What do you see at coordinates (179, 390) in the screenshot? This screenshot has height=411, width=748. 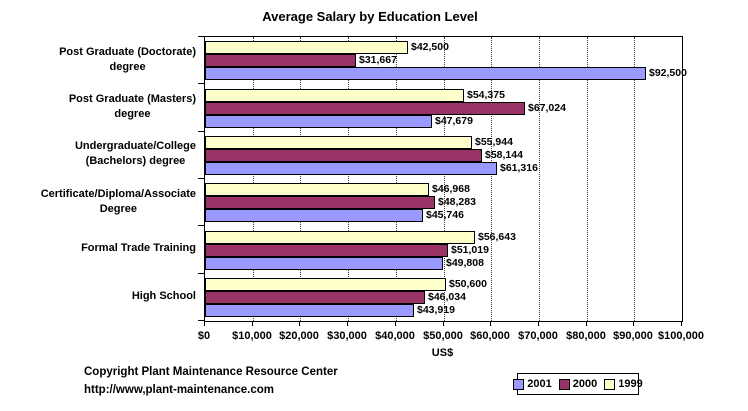 I see `copyright-line-2: http://www,plant-maintenance.com` at bounding box center [179, 390].